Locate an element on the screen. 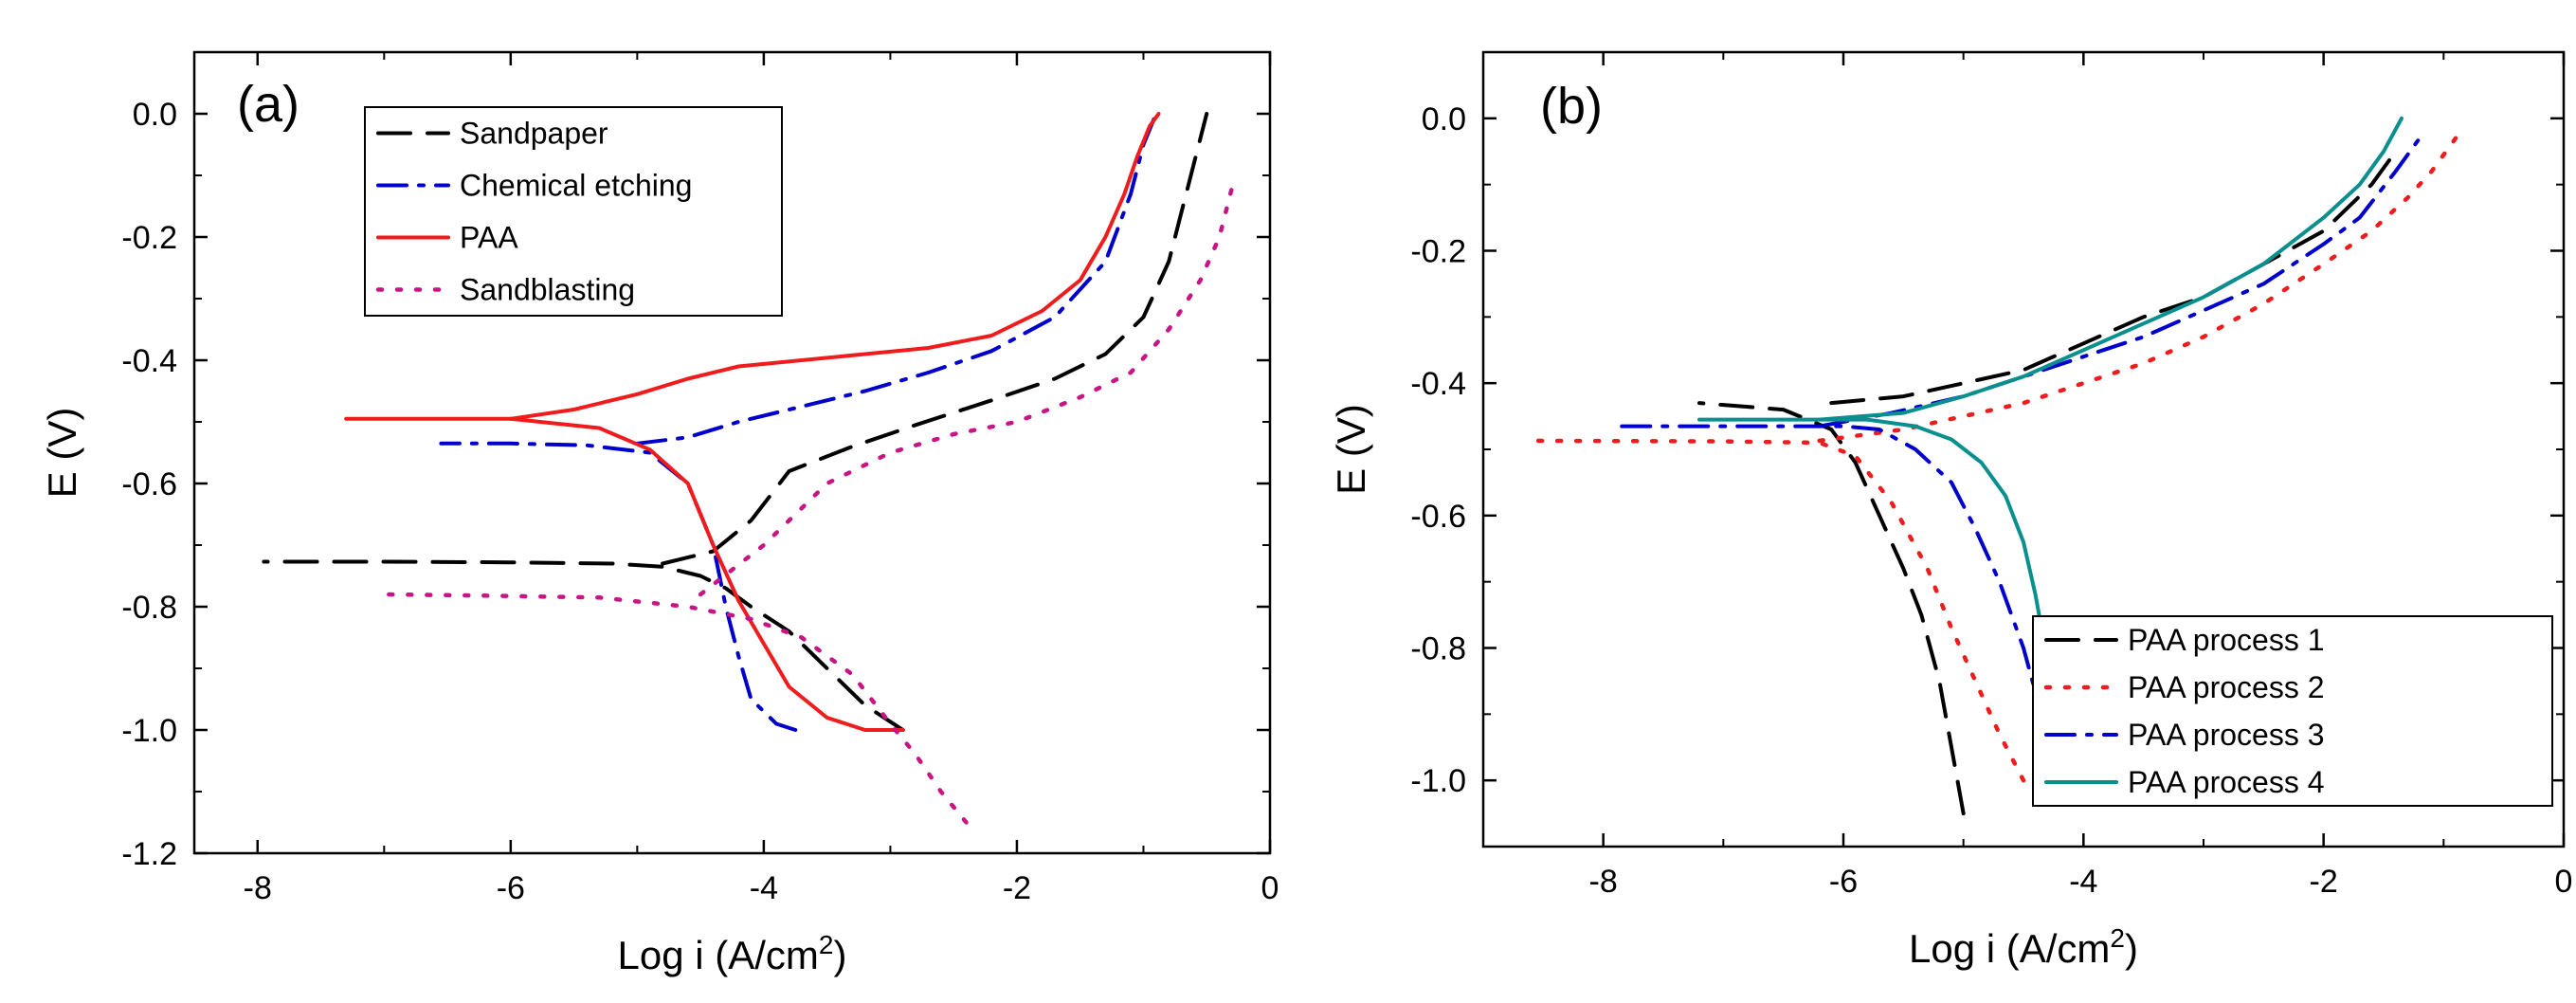 This screenshot has width=2576, height=1003. series-line-paa-process-4-cathodic is located at coordinates (1878, 600).